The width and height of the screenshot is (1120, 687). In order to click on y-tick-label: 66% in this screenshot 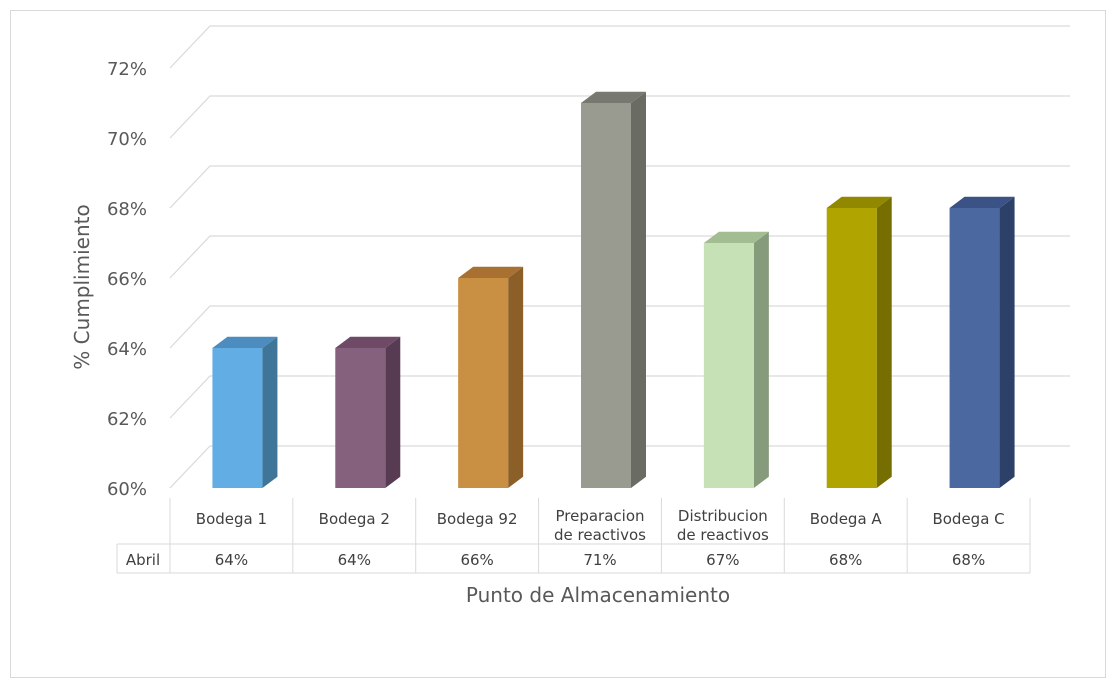, I will do `click(127, 279)`.